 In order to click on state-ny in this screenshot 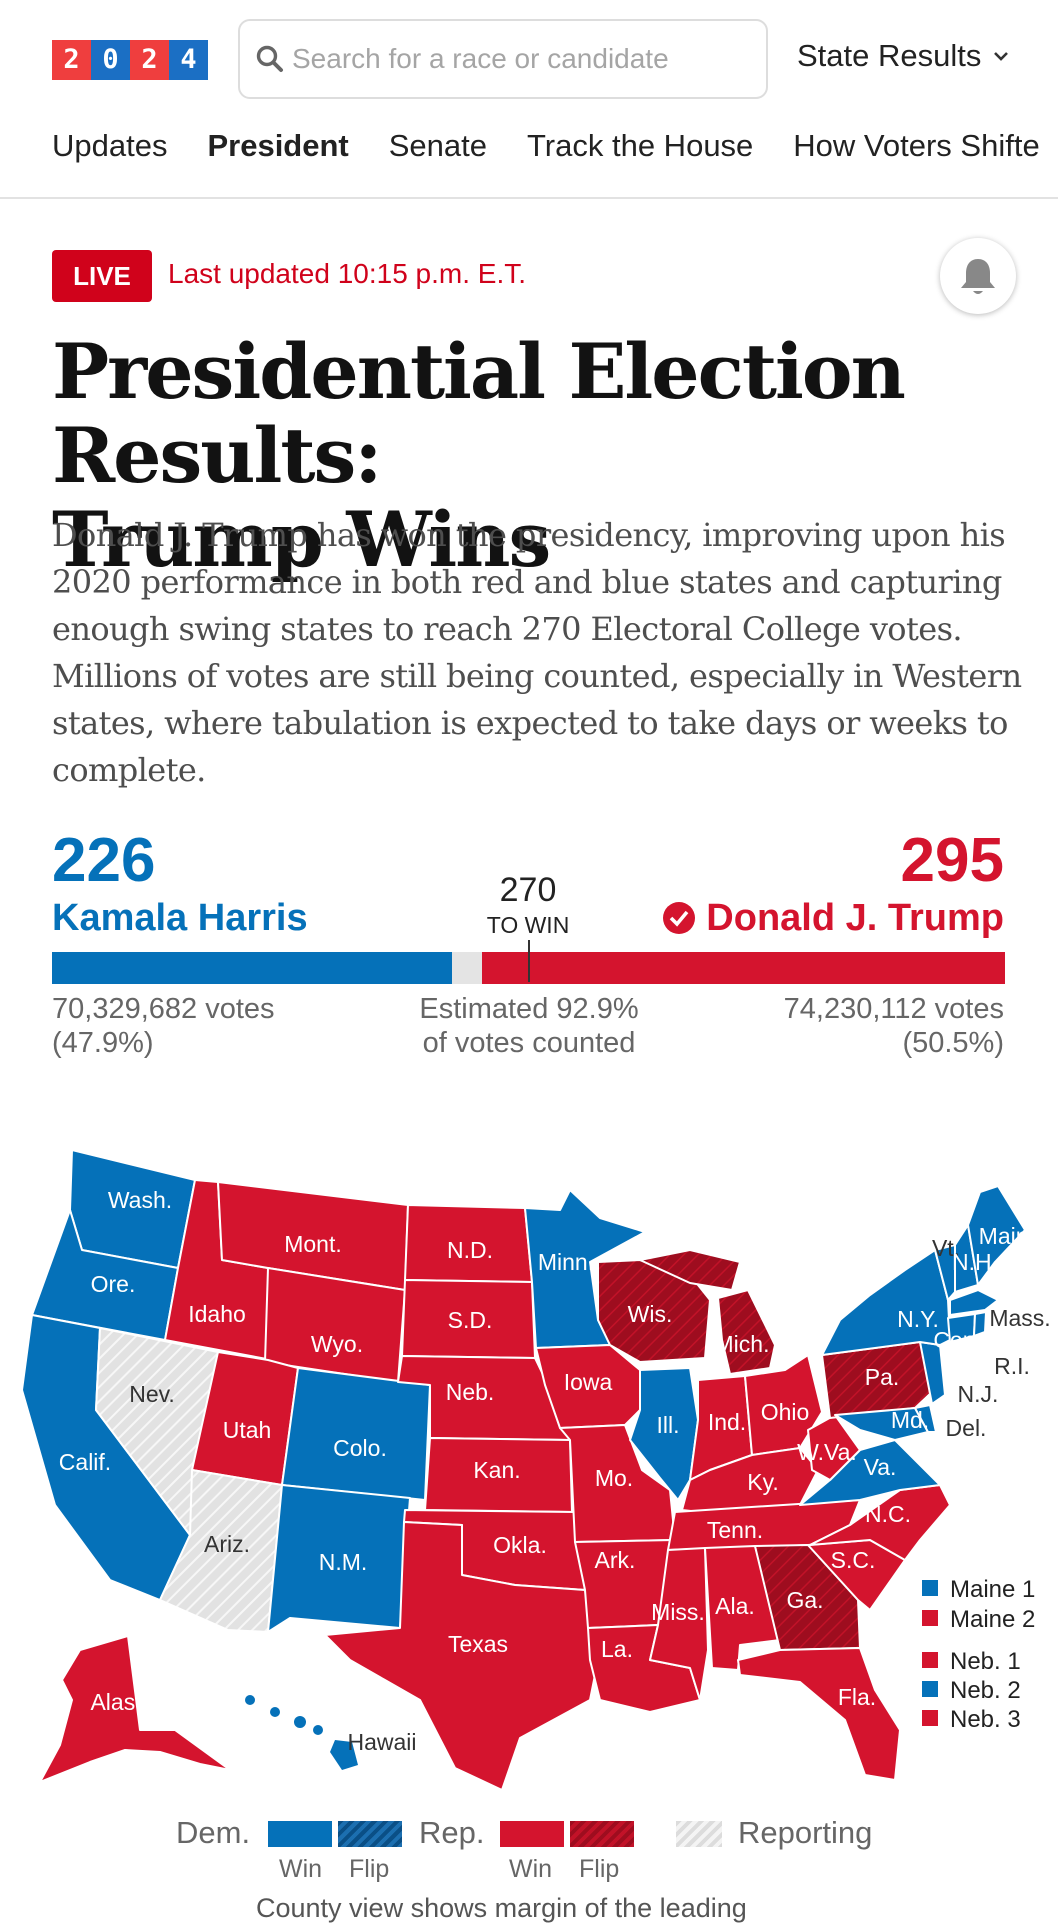, I will do `click(886, 1302)`.